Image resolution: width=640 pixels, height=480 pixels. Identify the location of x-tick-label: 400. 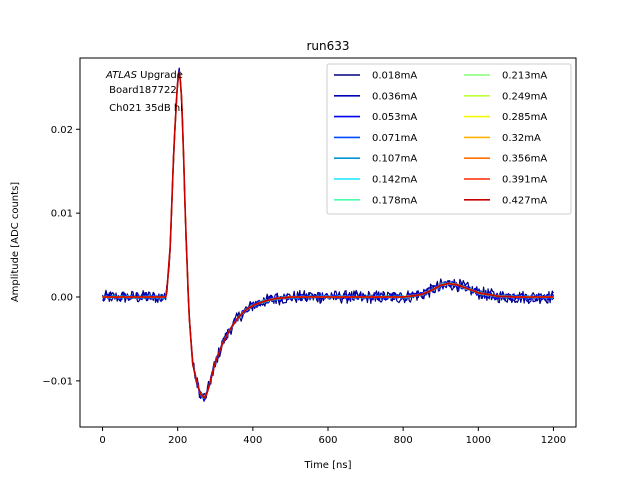
(252, 440).